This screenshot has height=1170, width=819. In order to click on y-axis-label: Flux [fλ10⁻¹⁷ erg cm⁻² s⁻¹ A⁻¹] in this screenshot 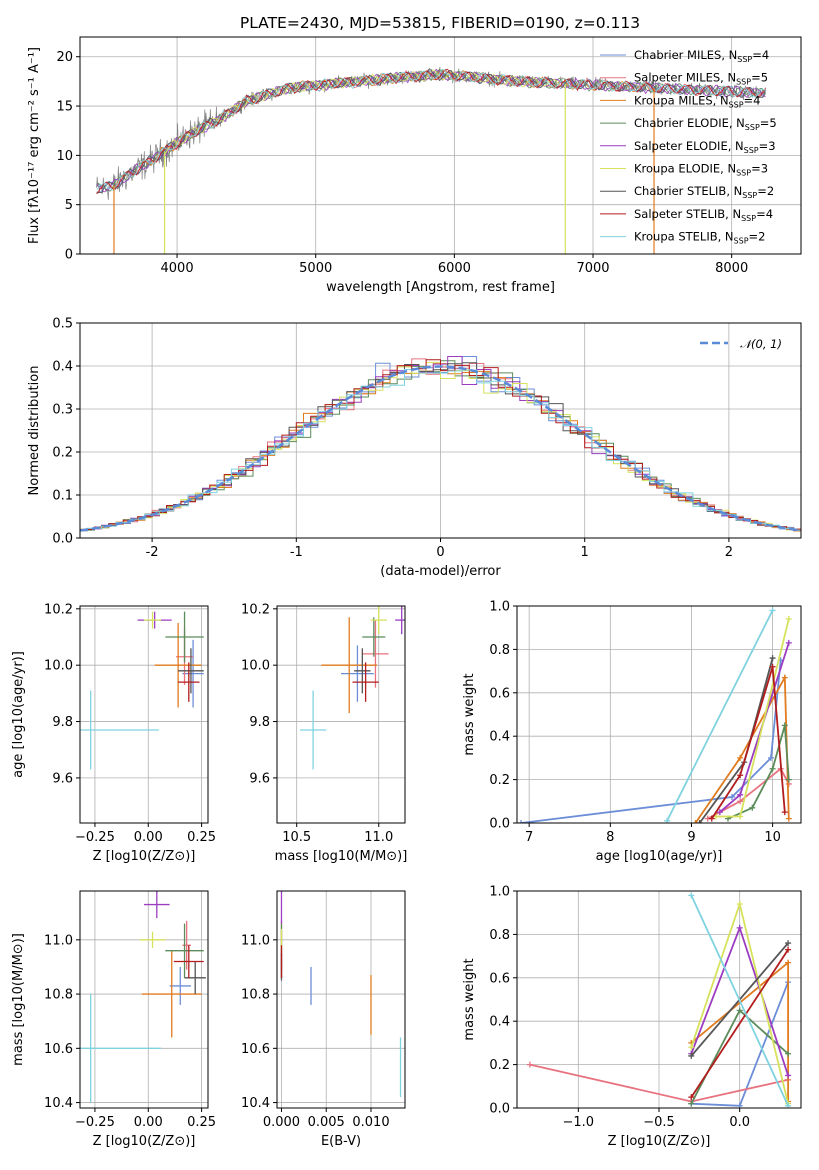, I will do `click(34, 145)`.